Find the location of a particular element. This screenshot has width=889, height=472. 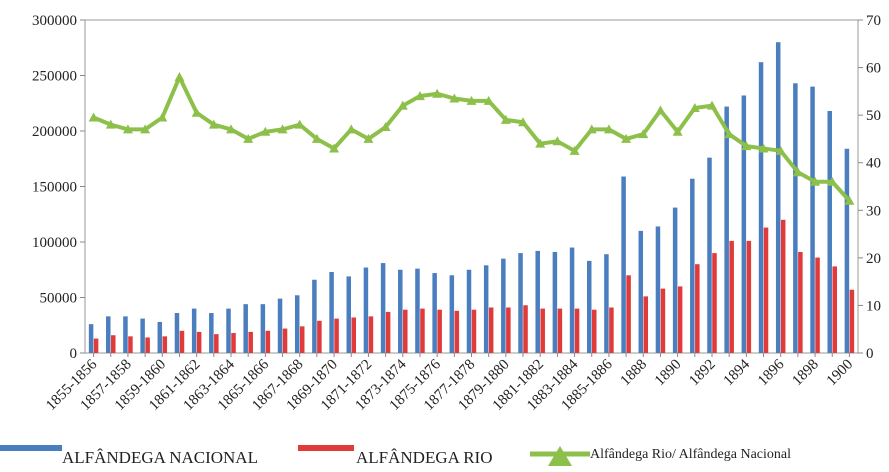

x-tick-label: 1898 is located at coordinates (805, 373).